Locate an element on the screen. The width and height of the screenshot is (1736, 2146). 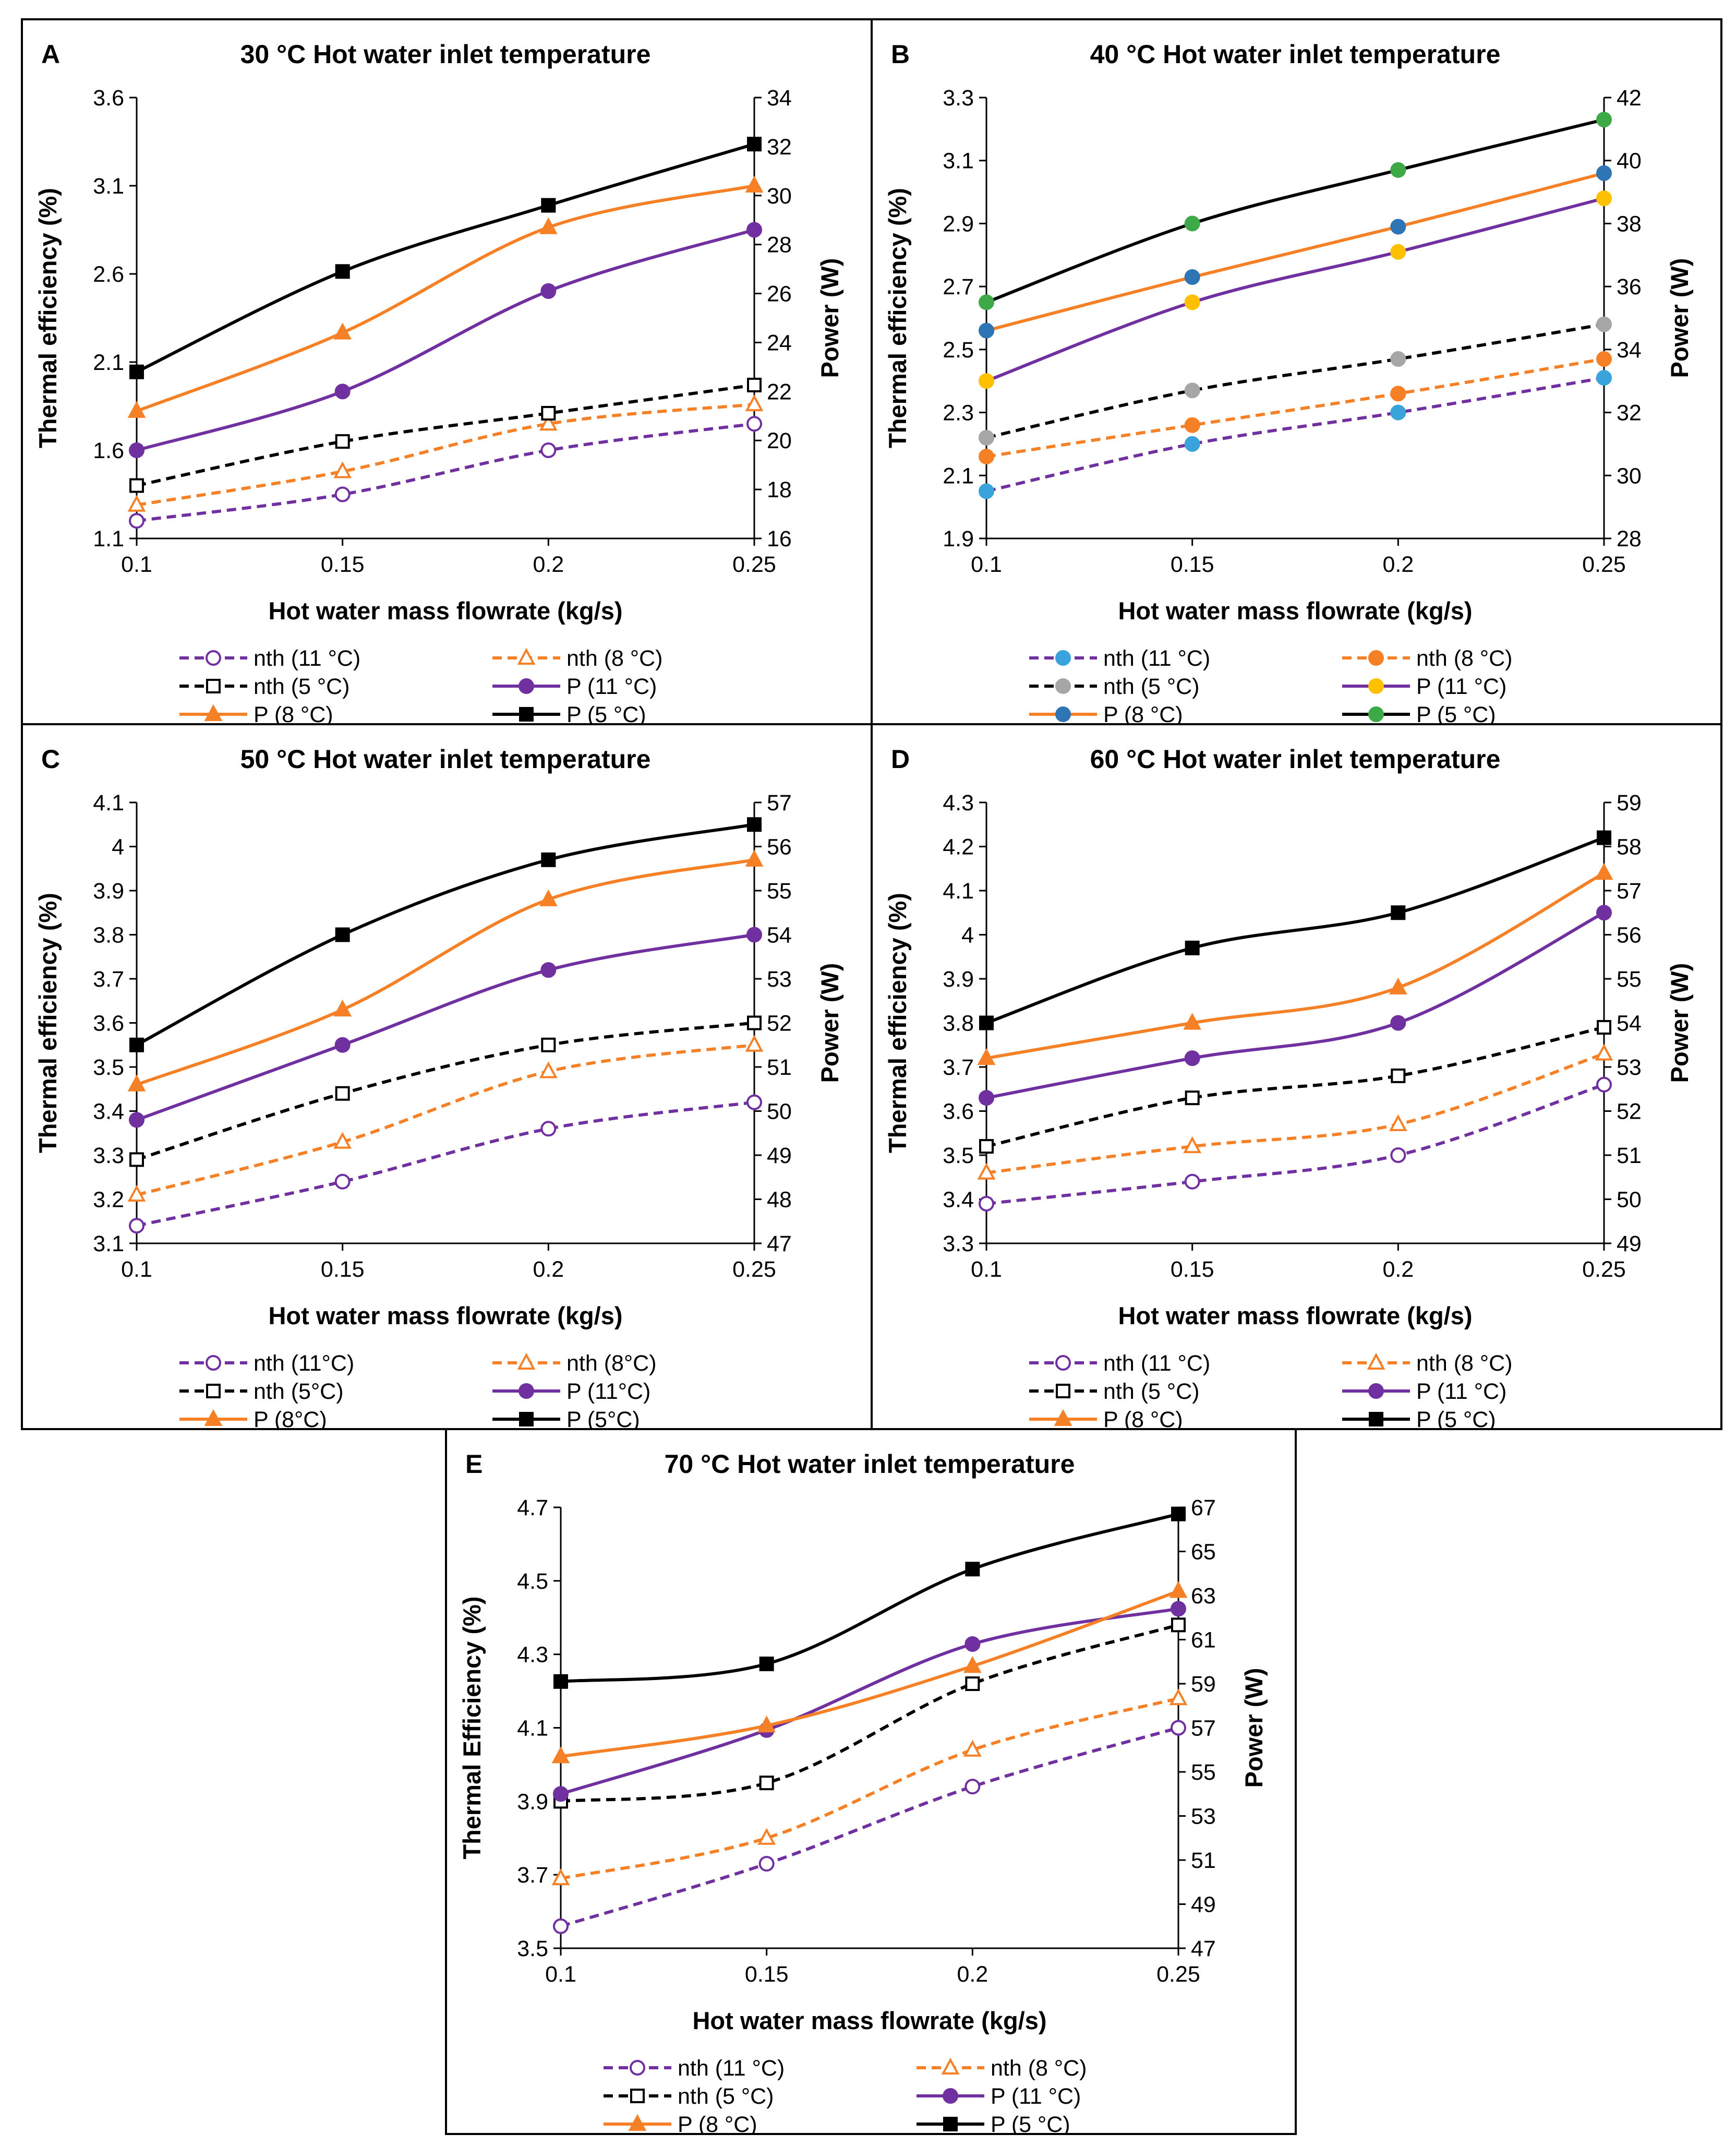
y-tick-label: 2.5 is located at coordinates (958, 350).